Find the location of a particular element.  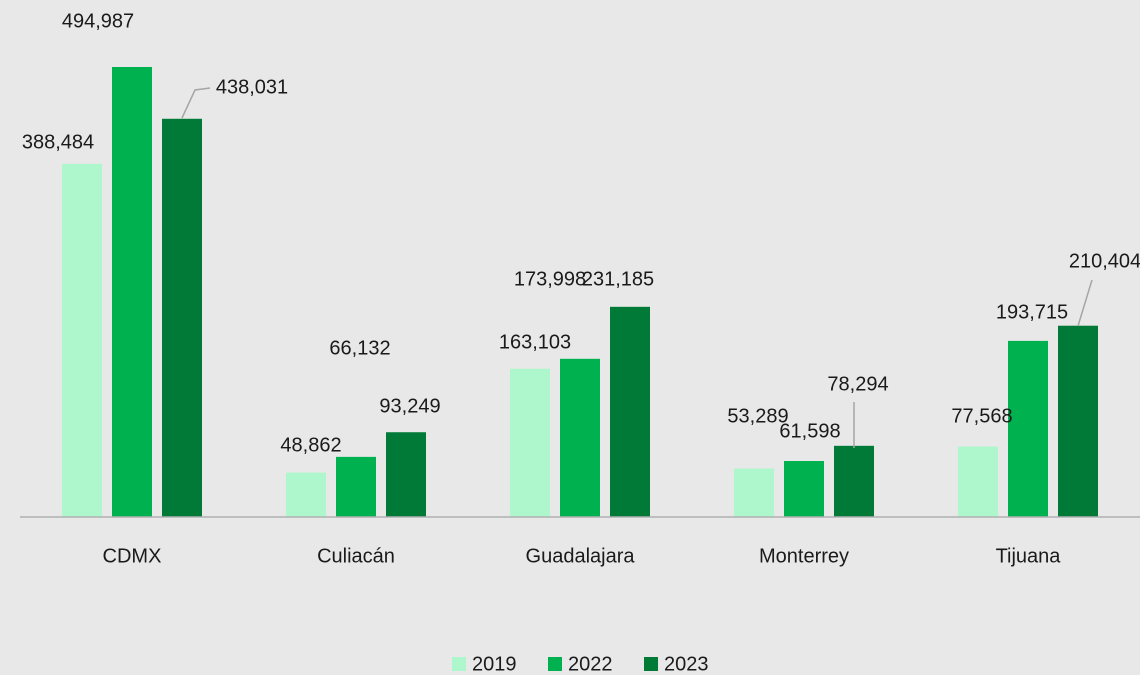

data-label: 388,484 is located at coordinates (58, 142).